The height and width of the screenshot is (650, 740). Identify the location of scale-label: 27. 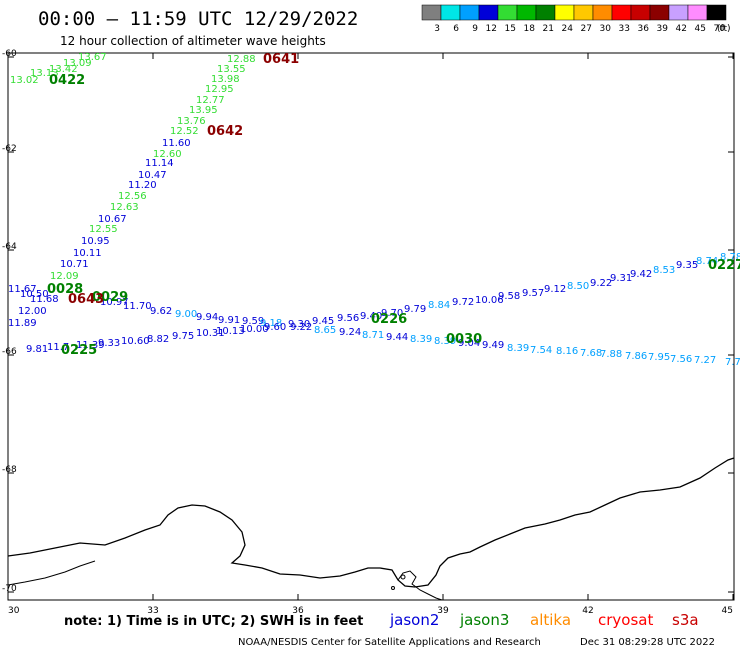
(586, 29).